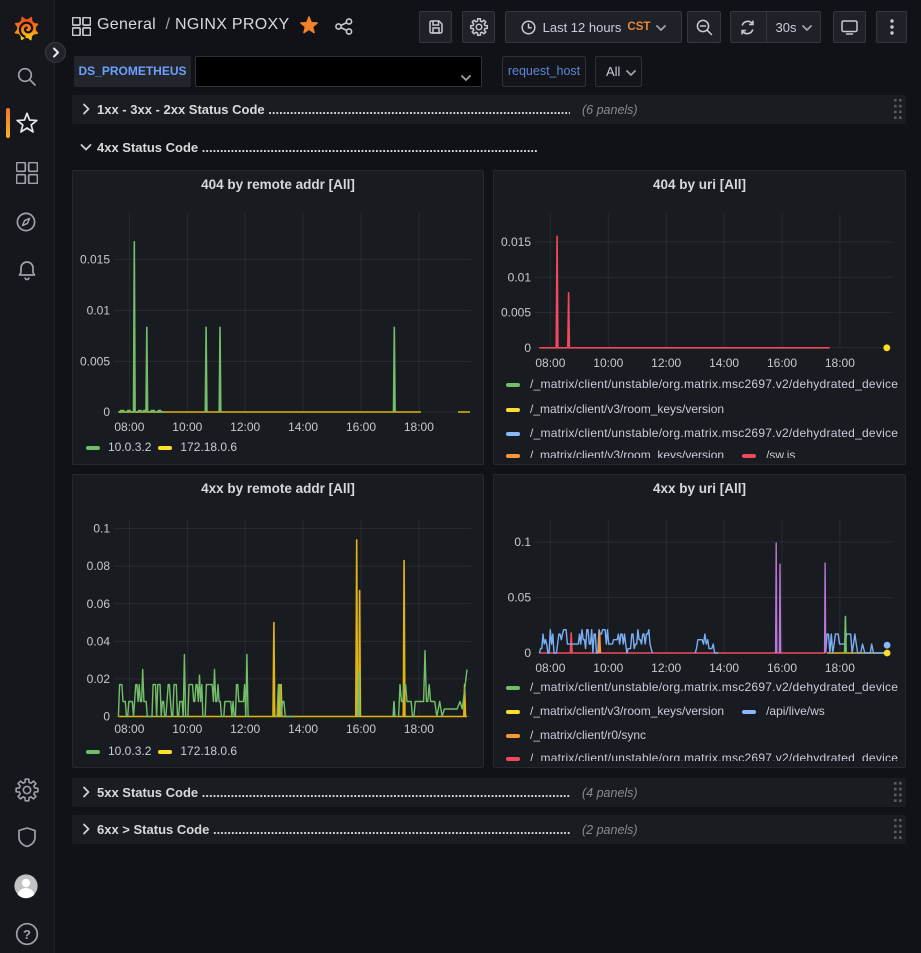  Describe the element at coordinates (99, 604) in the screenshot. I see `svg-text: 0.06` at that location.